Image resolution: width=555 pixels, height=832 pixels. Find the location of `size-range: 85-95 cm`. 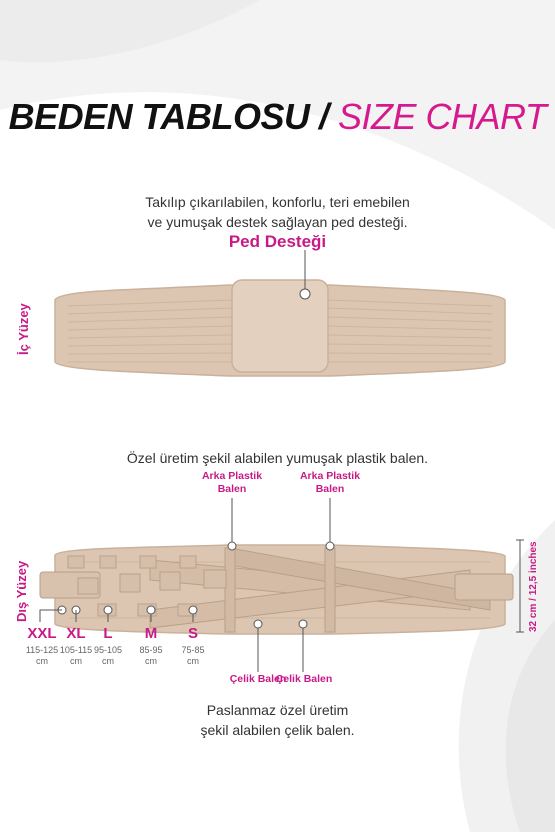

size-range: 85-95 cm is located at coordinates (151, 655).